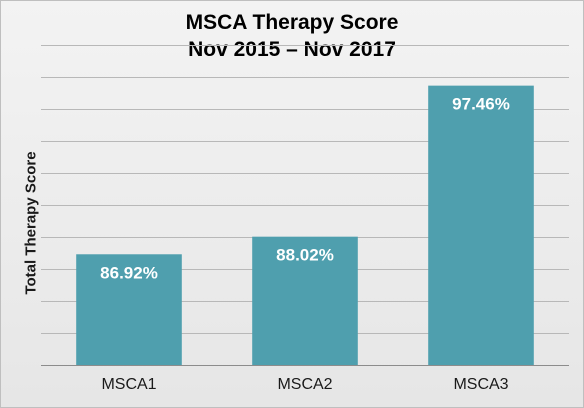 The width and height of the screenshot is (584, 408). I want to click on chart-title-line-1: MSCA Therapy Score, so click(292, 22).